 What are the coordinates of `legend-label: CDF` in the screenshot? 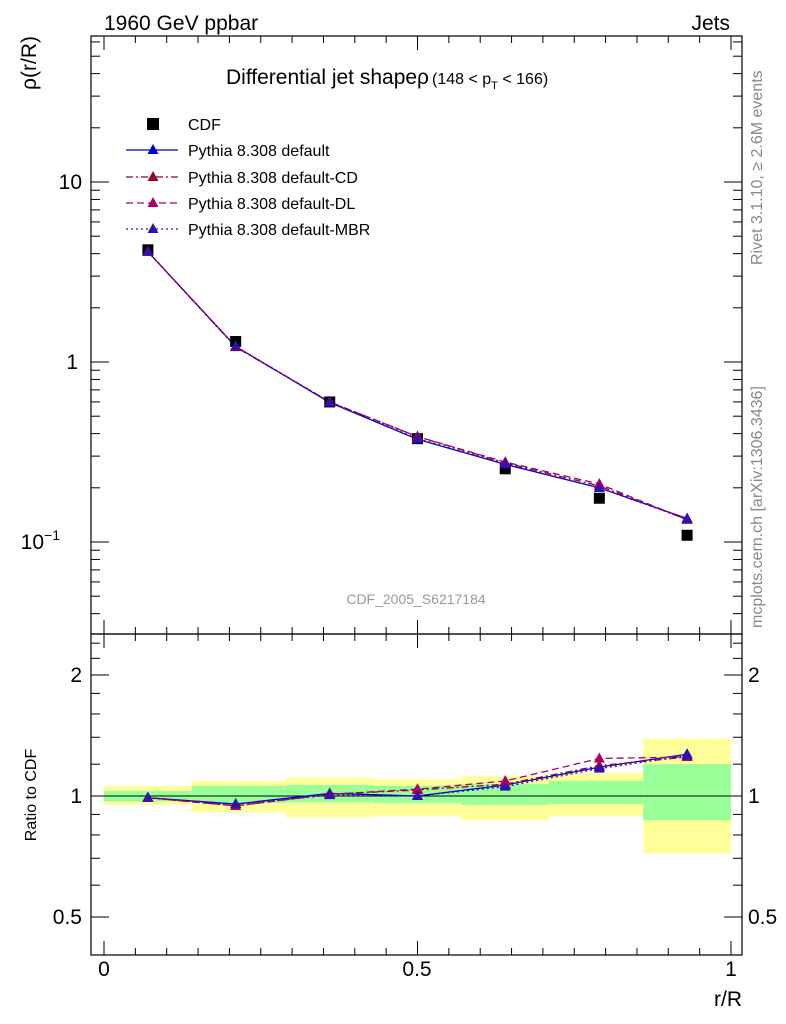 It's located at (204, 125).